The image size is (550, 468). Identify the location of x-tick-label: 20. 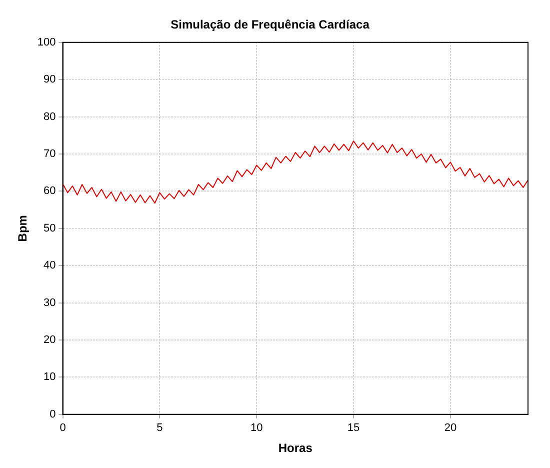
(450, 428).